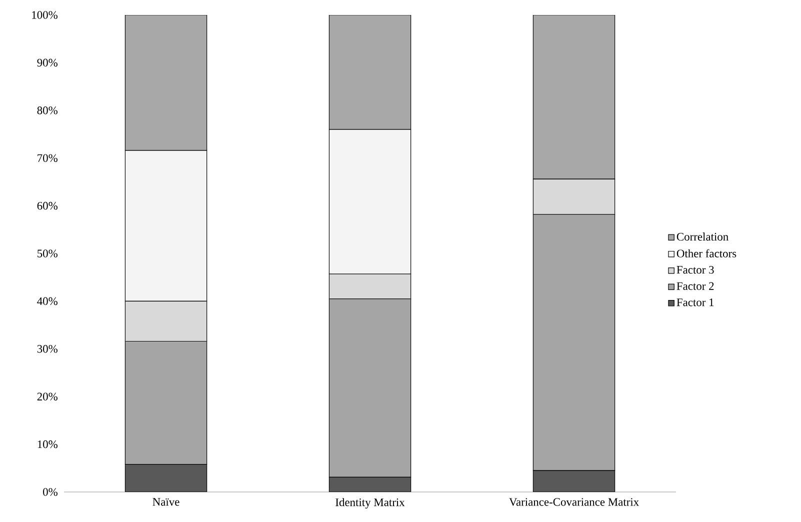 This screenshot has height=522, width=801. Describe the element at coordinates (47, 206) in the screenshot. I see `y-tick-label: 60%` at that location.